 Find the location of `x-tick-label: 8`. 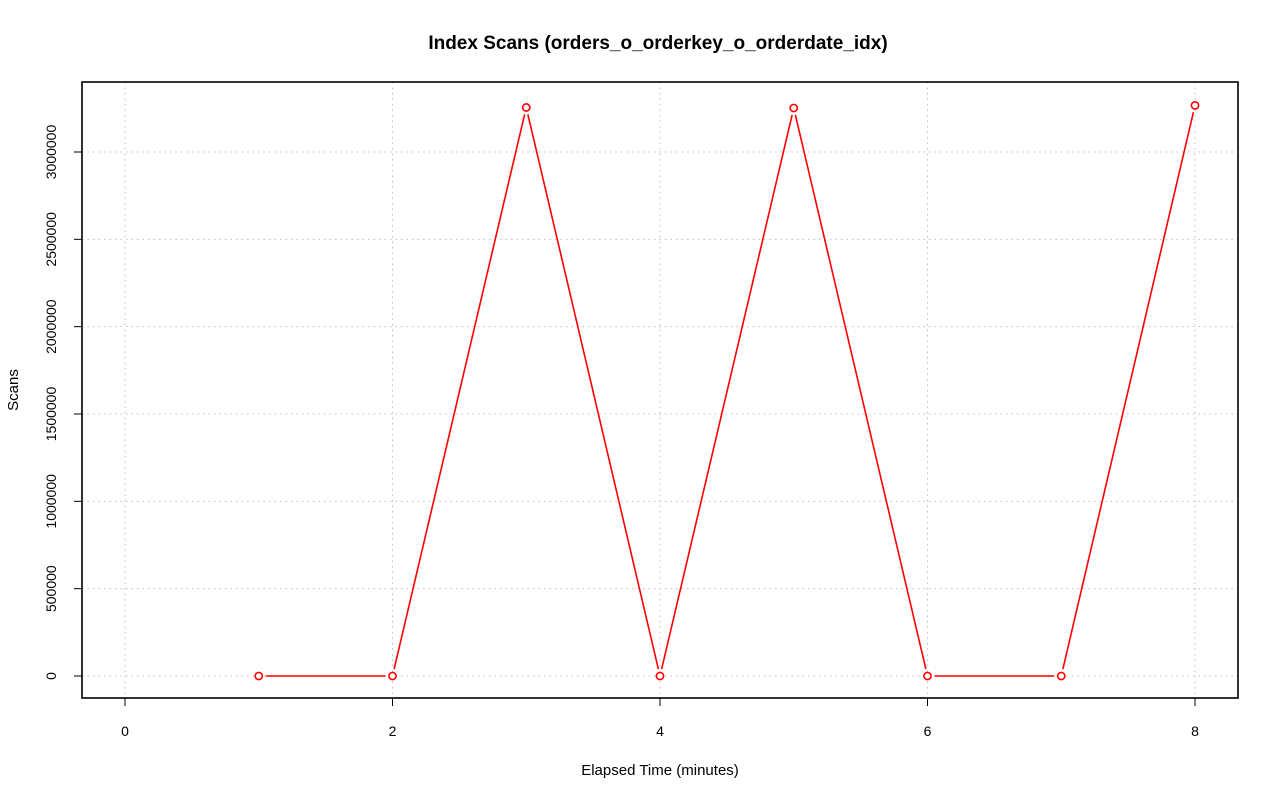

x-tick-label: 8 is located at coordinates (1195, 731).